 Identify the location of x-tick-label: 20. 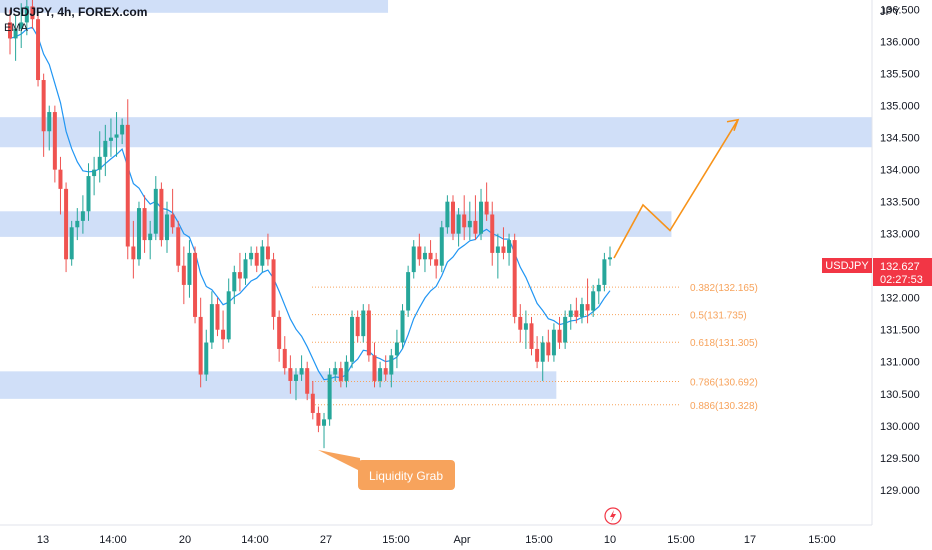
(185, 540).